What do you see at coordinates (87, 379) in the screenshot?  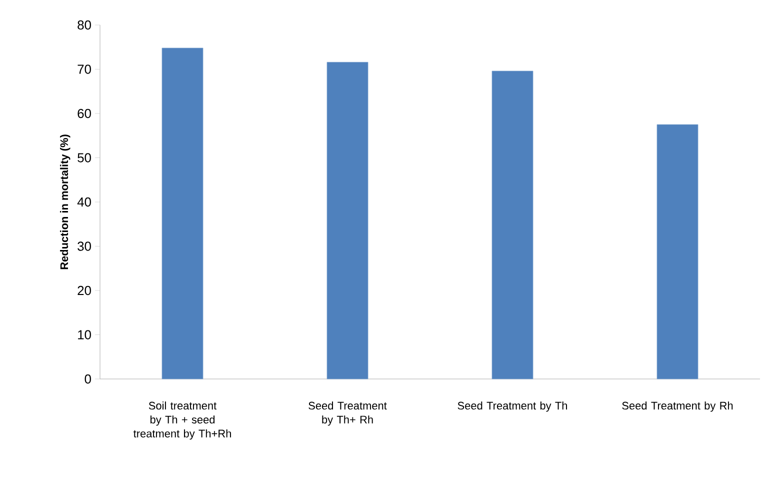 I see `y-tick-label: 0` at bounding box center [87, 379].